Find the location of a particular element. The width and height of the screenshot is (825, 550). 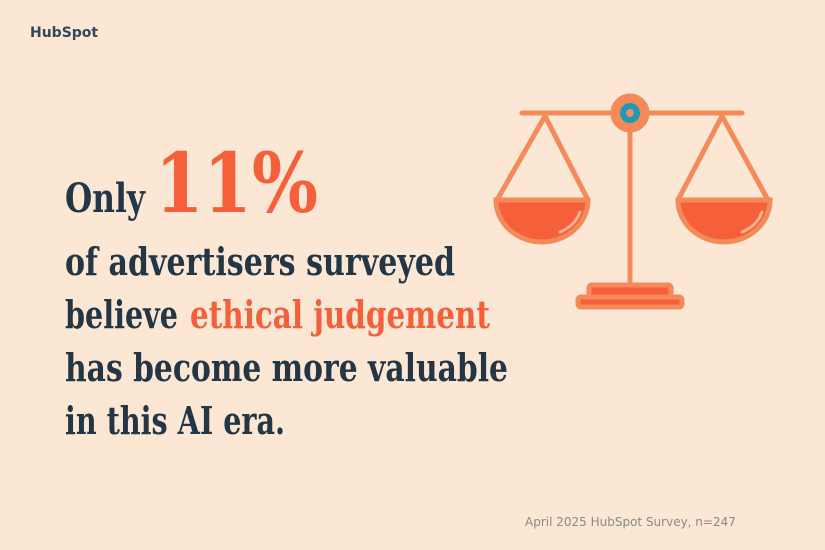

body-line: of advertisers surveyed is located at coordinates (260, 261).